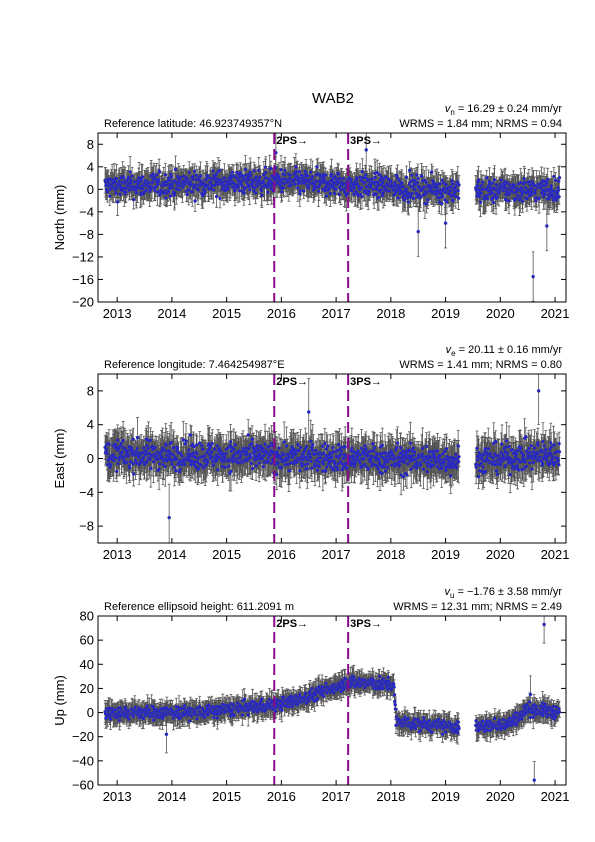 This screenshot has height=842, width=595. Describe the element at coordinates (500, 554) in the screenshot. I see `x-tick-label: 2020` at that location.